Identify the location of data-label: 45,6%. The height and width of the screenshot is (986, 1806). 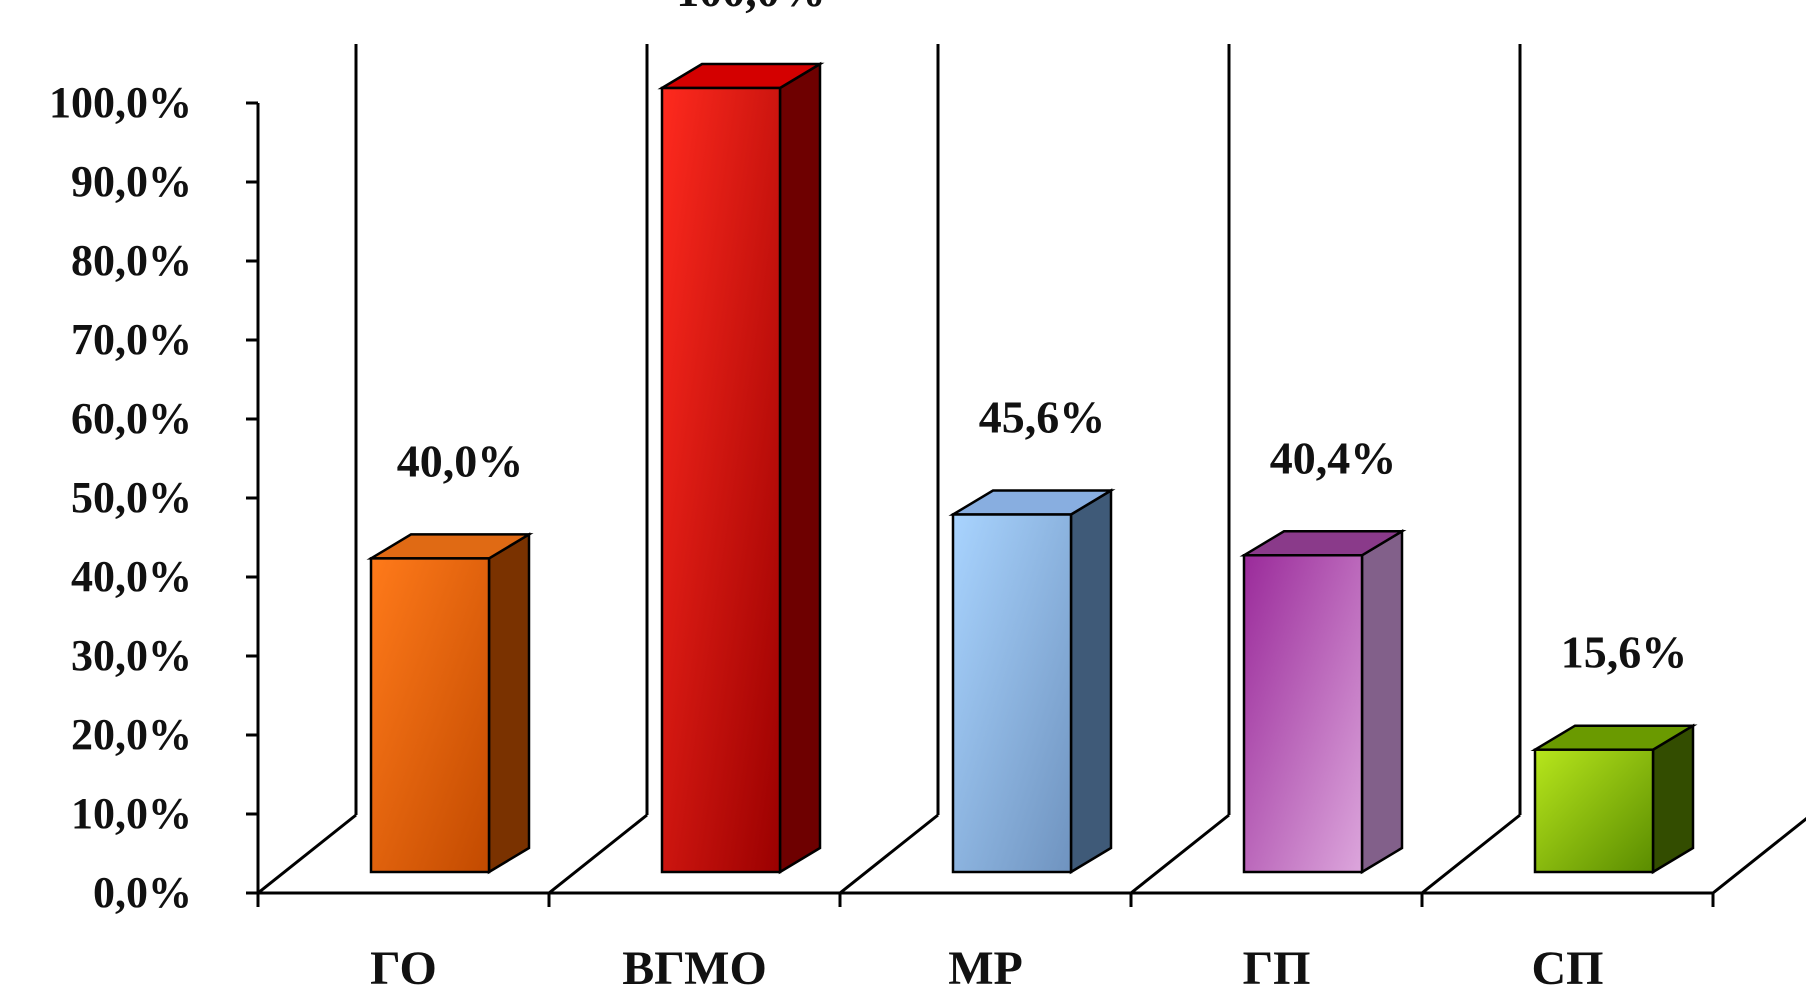
(1042, 416).